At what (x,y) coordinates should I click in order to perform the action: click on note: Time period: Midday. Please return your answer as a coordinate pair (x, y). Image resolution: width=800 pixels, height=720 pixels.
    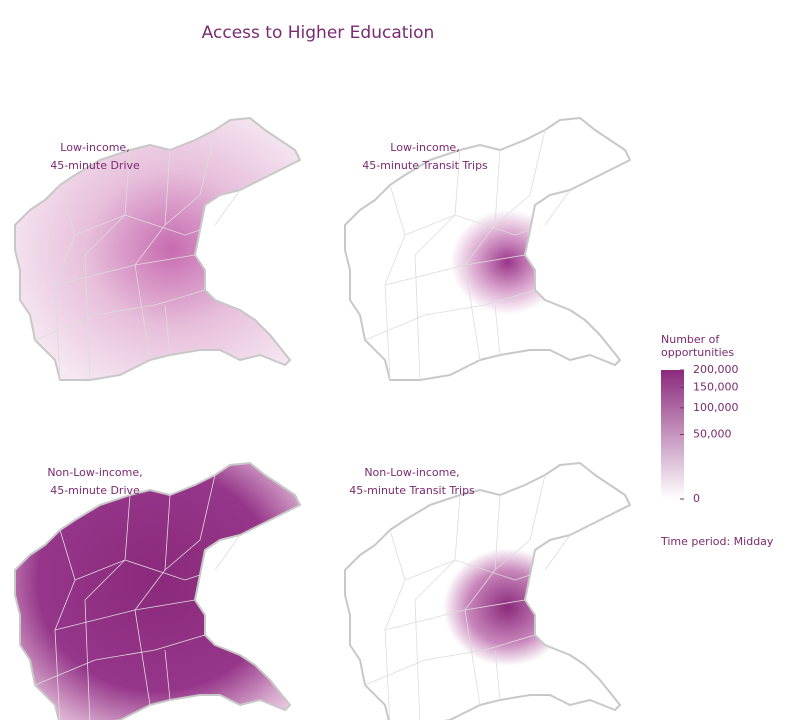
    Looking at the image, I should click on (717, 541).